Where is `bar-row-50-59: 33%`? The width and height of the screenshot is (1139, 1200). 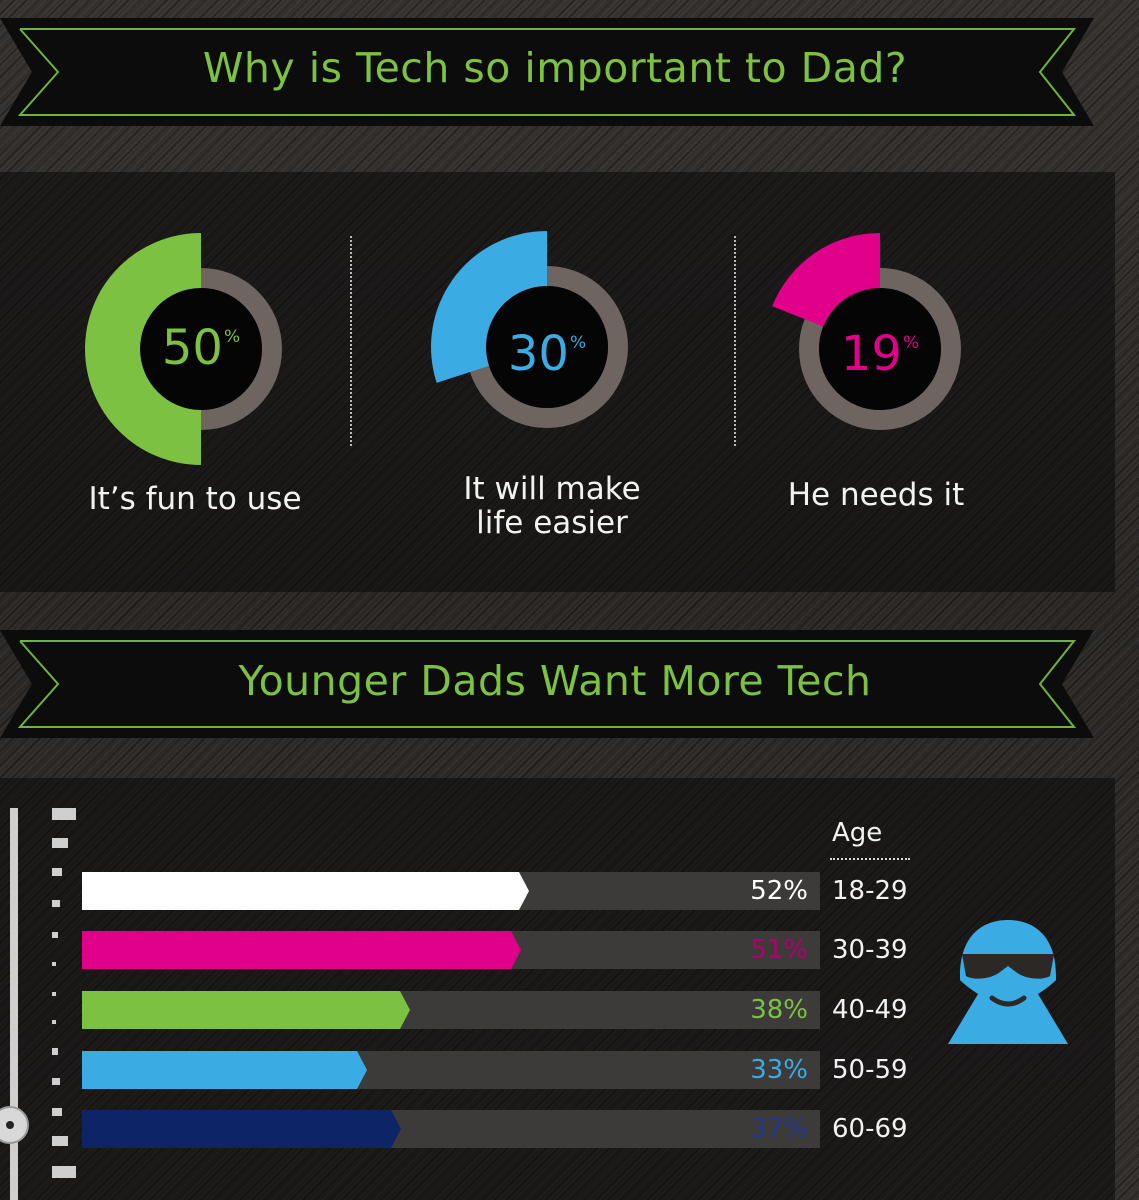
bar-row-50-59: 33% is located at coordinates (451, 1070).